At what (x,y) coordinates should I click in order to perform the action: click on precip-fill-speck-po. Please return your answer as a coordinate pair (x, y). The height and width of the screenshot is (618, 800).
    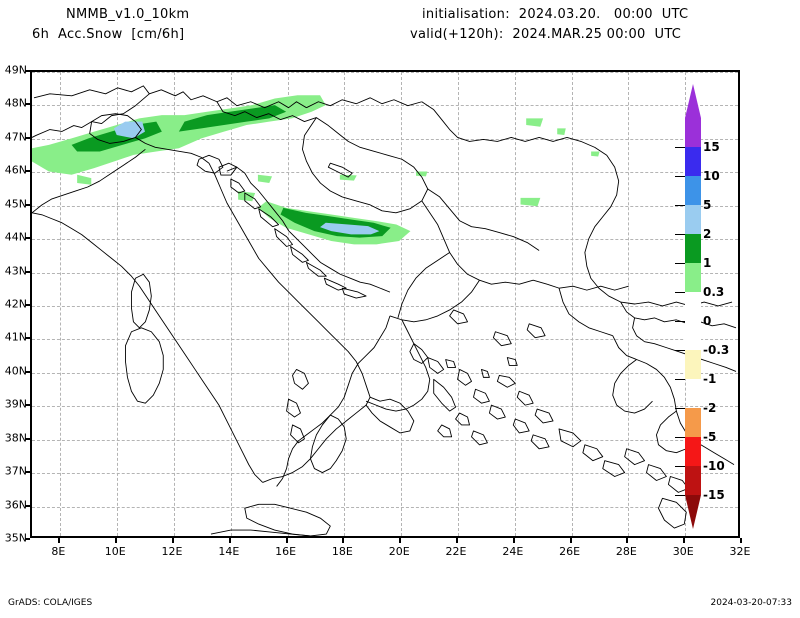
    Looking at the image, I should click on (84, 179).